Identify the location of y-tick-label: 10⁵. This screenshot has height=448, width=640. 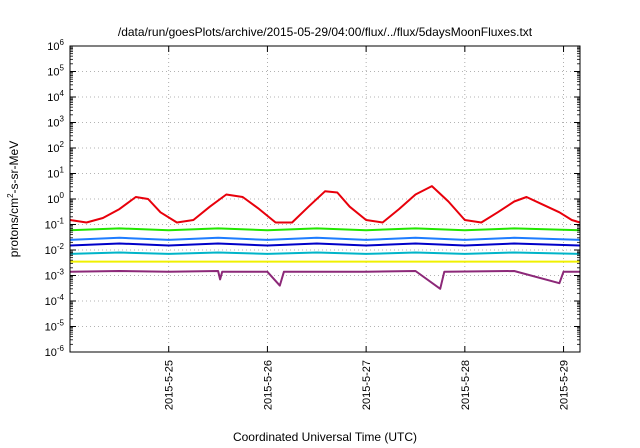
(55, 71).